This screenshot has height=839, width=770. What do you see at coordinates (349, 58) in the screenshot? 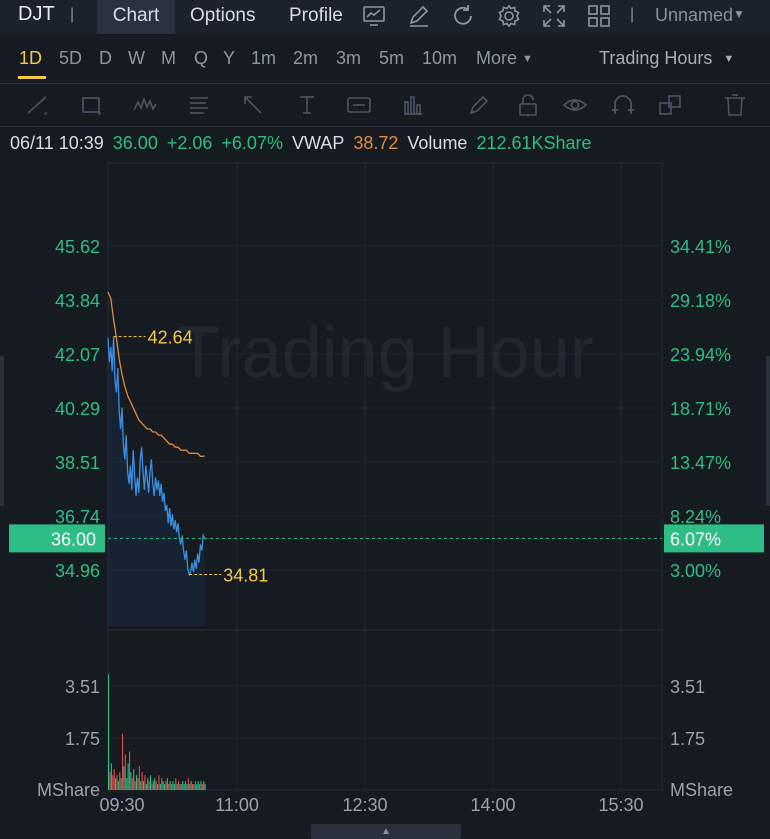
I see `timeframe-3m: 3m` at bounding box center [349, 58].